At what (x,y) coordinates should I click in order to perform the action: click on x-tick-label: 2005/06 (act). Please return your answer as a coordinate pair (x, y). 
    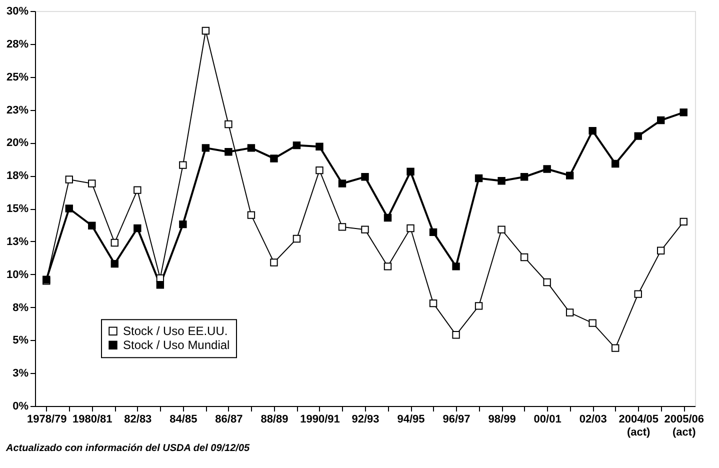
    Looking at the image, I should click on (684, 426).